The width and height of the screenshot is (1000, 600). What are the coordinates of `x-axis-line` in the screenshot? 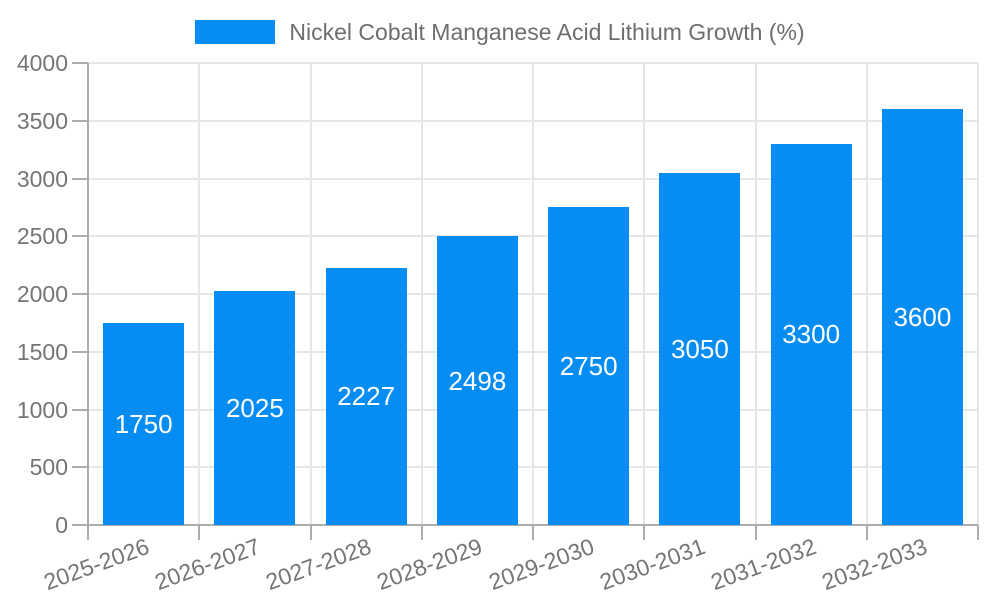 It's located at (533, 525).